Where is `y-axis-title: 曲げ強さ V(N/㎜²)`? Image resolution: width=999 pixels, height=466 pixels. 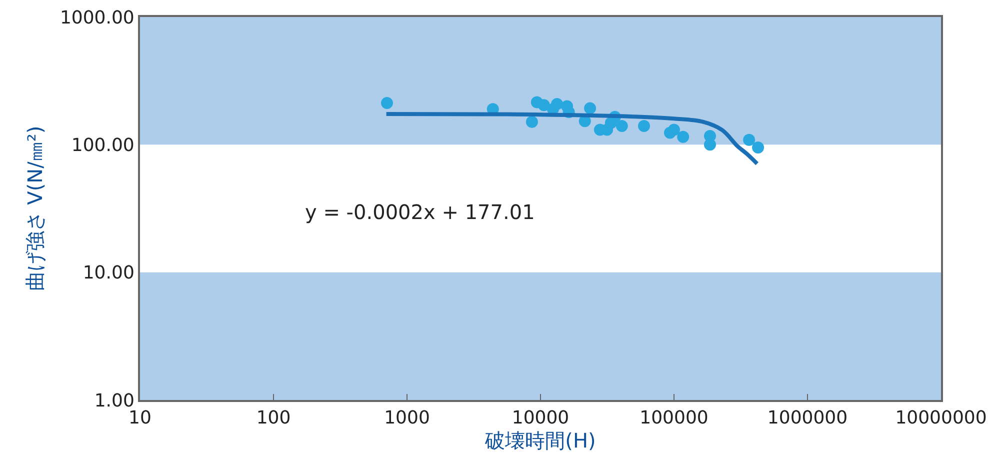
y-axis-title: 曲げ強さ V(N/㎜²) is located at coordinates (34, 209).